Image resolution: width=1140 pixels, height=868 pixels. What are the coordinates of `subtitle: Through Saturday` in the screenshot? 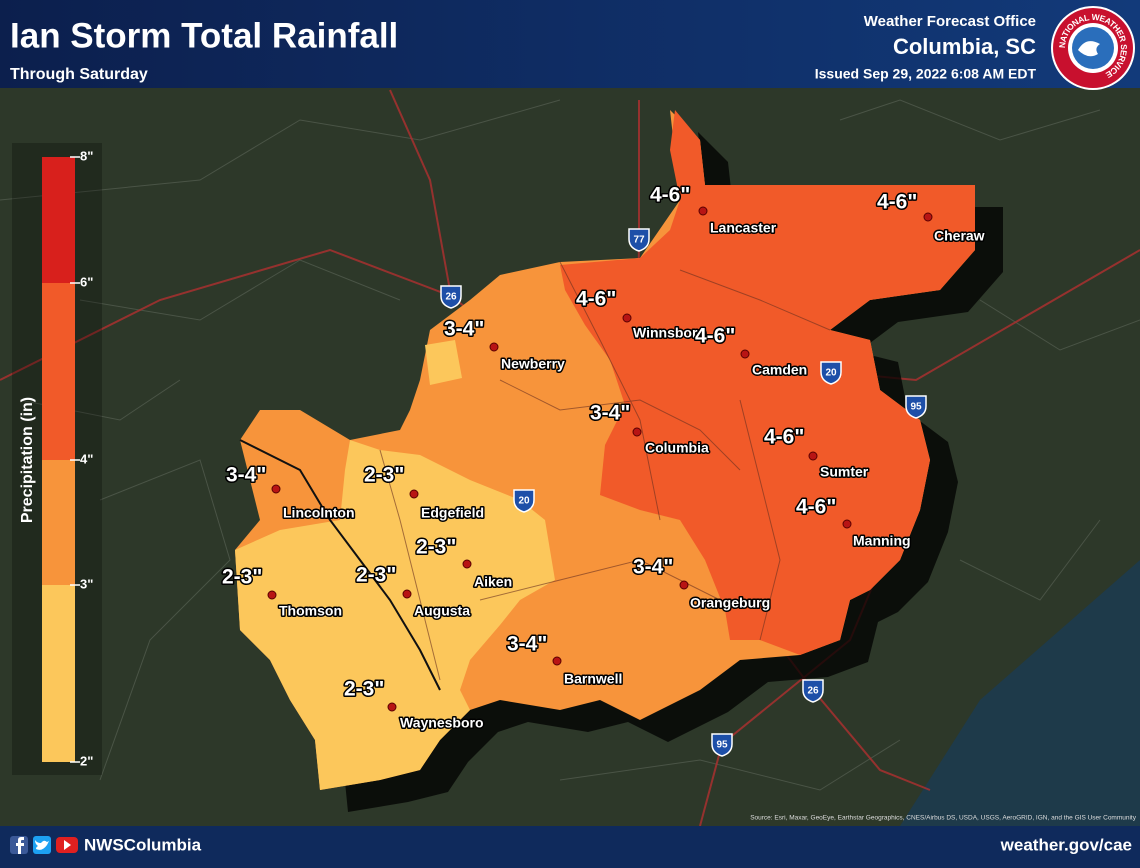 It's located at (79, 74).